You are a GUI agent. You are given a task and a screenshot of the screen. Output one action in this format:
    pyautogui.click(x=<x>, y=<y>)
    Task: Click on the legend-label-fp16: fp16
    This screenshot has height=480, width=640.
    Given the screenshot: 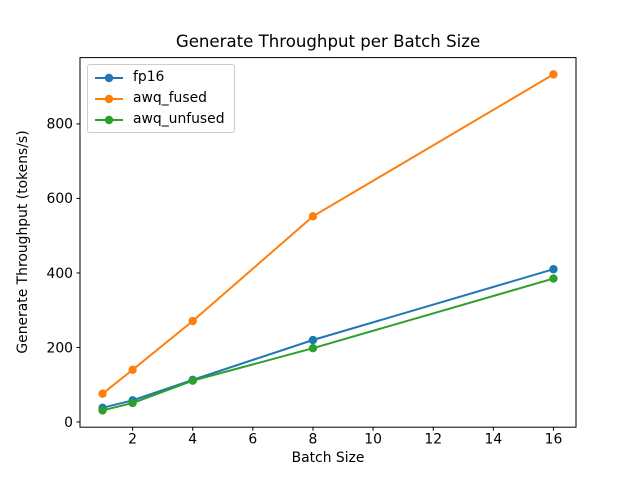 What is the action you would take?
    pyautogui.click(x=149, y=77)
    